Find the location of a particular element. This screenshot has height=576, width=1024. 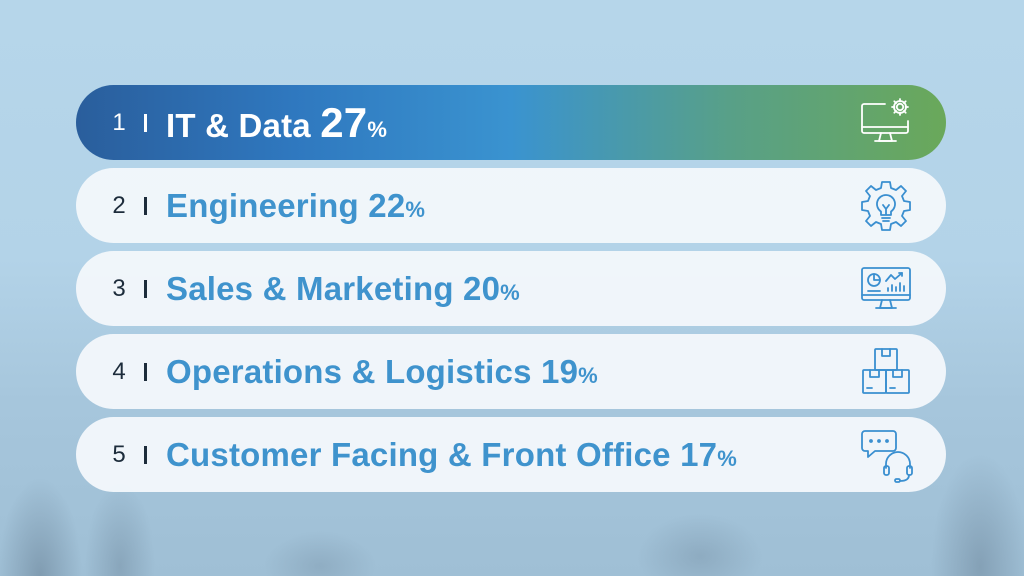

department-name: Sales & Marketing is located at coordinates (310, 288).